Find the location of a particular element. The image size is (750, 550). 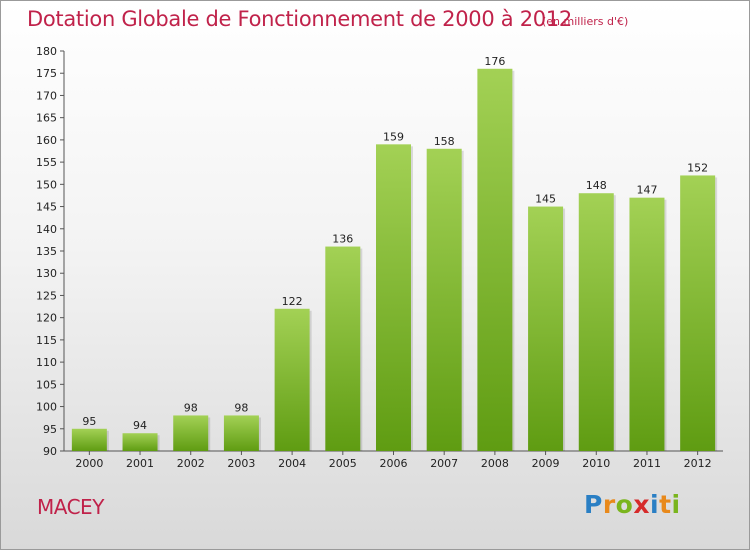

y-tick-label: 125 is located at coordinates (46, 295).